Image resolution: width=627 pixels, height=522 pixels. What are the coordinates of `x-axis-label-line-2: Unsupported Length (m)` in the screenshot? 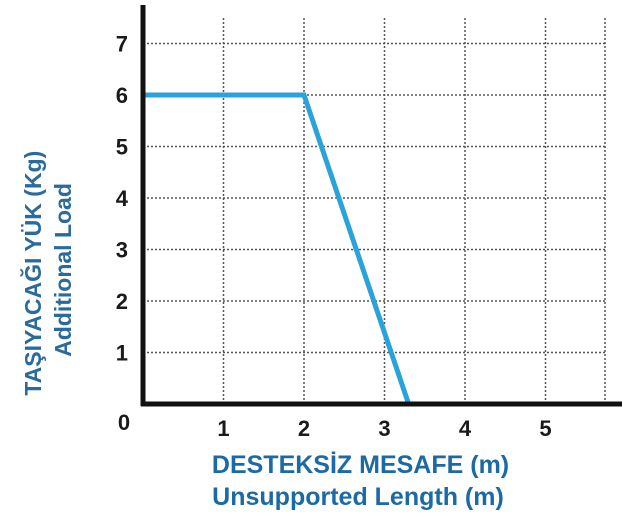 It's located at (358, 497).